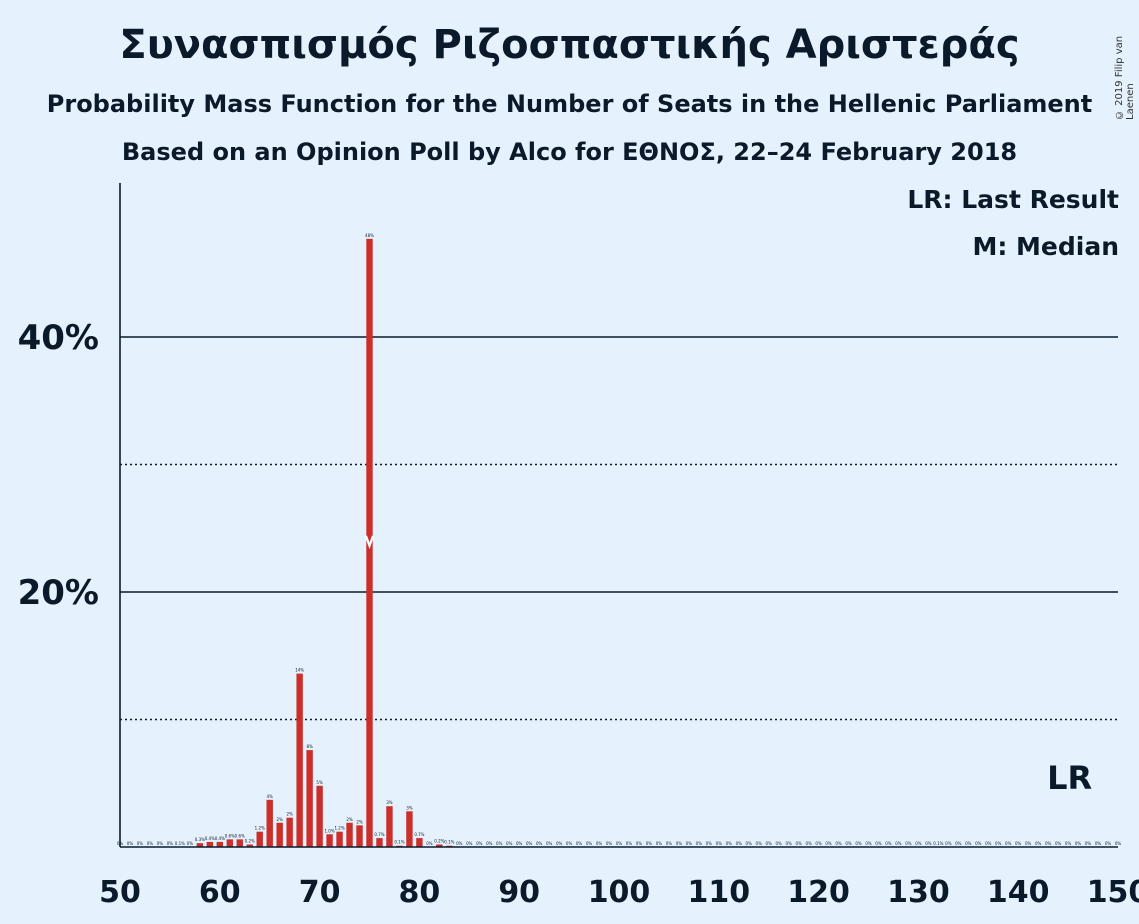  I want to click on x-tick-label: 140, so click(1018, 892).